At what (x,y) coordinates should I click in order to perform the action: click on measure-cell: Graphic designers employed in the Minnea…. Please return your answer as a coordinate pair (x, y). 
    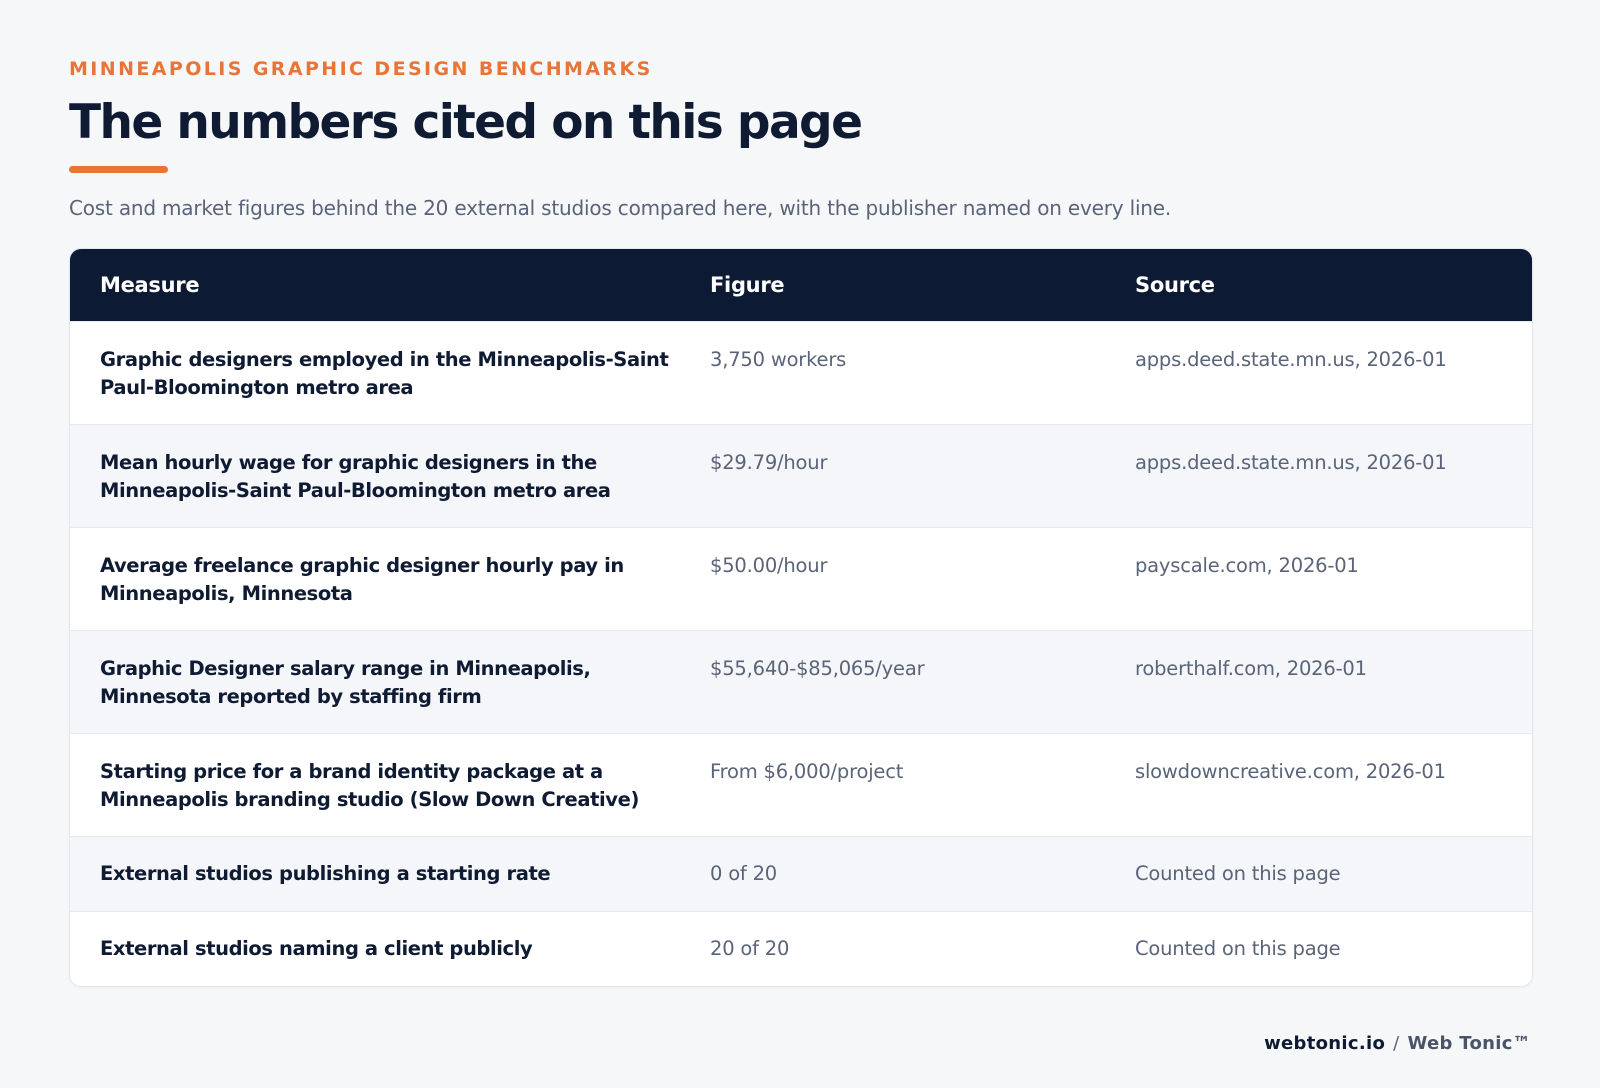
    Looking at the image, I should click on (384, 373).